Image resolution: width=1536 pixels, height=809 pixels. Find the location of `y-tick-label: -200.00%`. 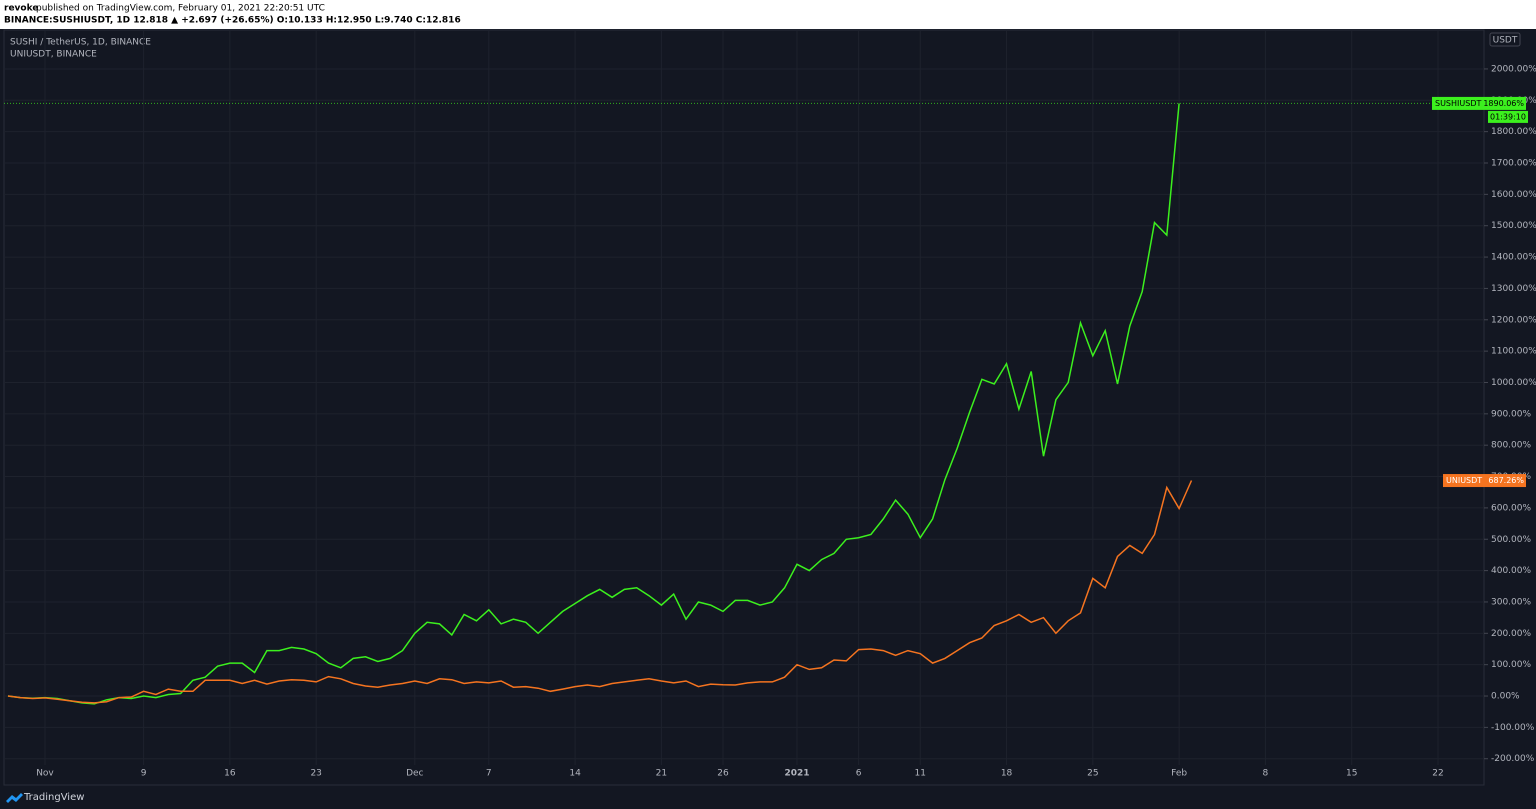

y-tick-label: -200.00% is located at coordinates (1513, 759).